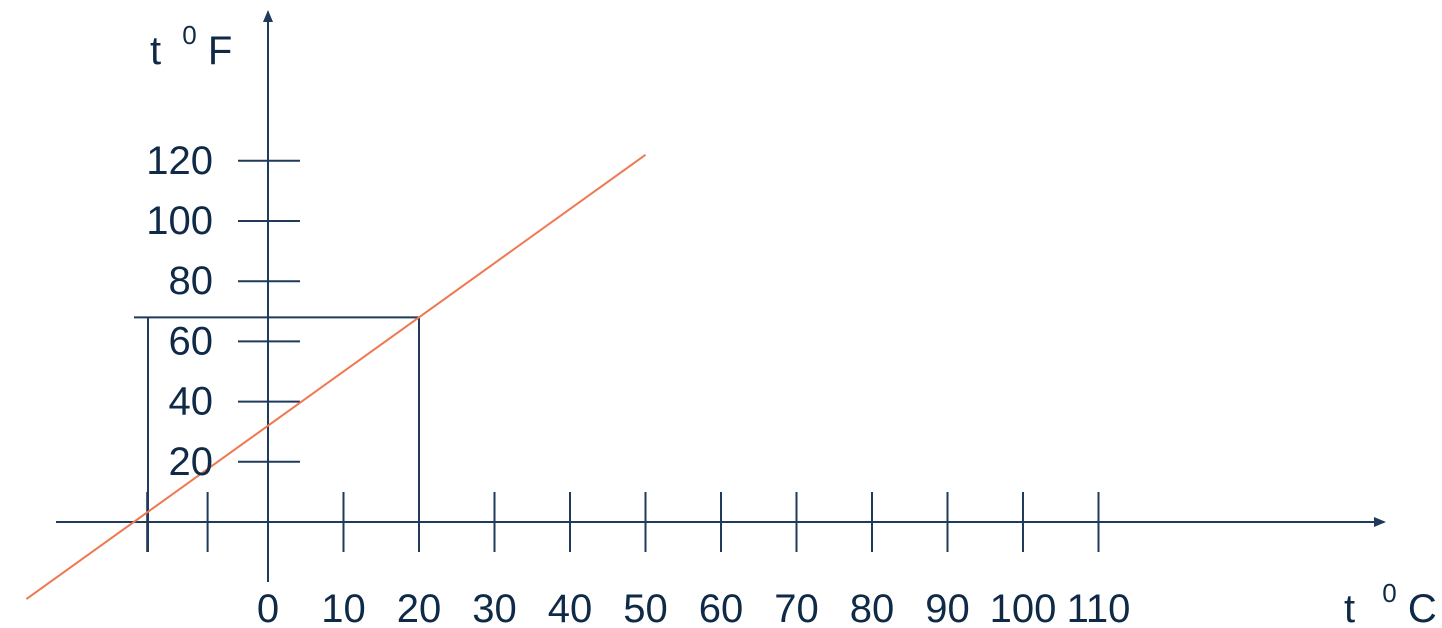  I want to click on x-tick-label-110: 110, so click(1099, 607).